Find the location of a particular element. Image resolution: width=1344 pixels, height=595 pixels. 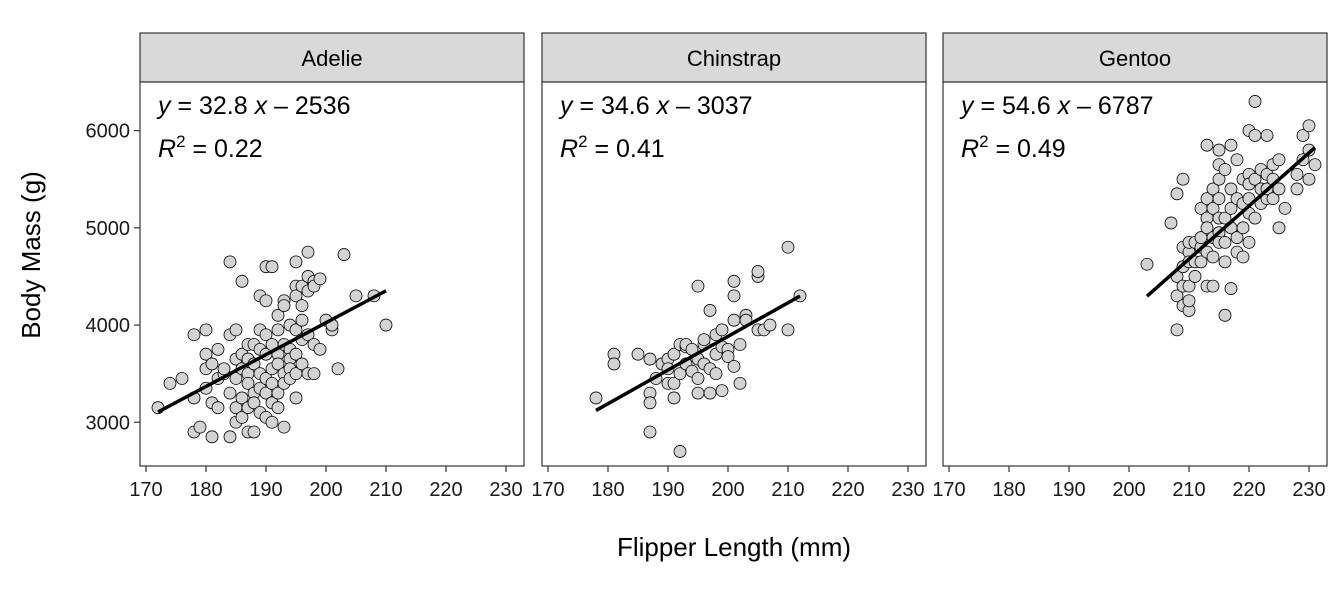

r-squared-label: R2 = 0.41 is located at coordinates (612, 147).